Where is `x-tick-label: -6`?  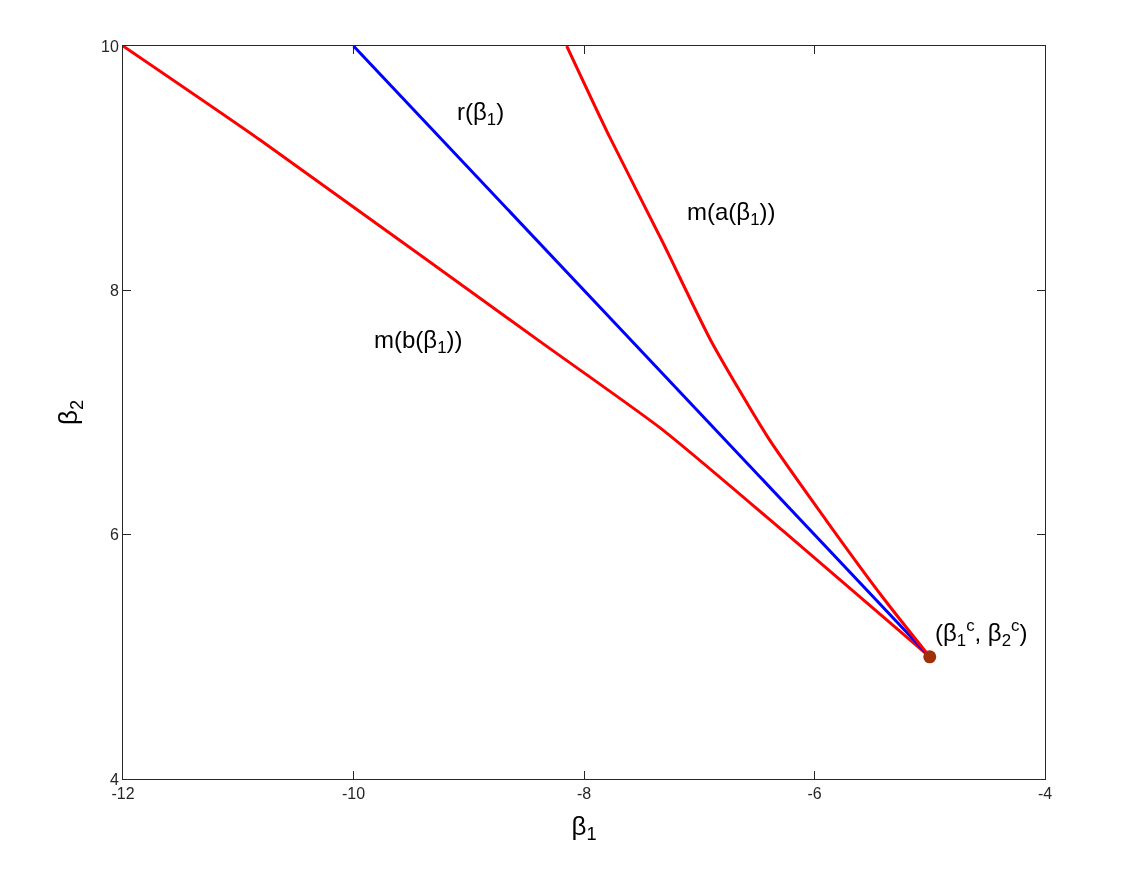
x-tick-label: -6 is located at coordinates (814, 794).